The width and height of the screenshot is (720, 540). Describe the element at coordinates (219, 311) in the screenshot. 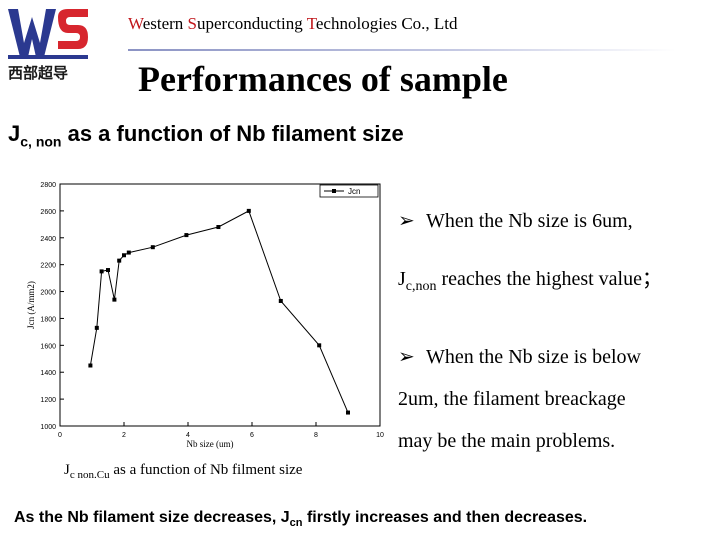

I see `series-line-jcn` at that location.